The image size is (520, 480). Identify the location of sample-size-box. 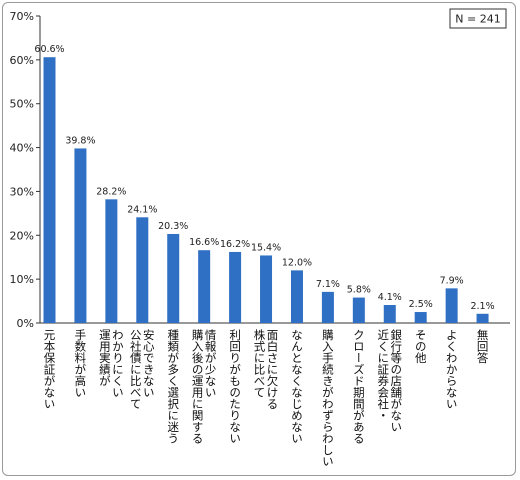
(478, 18).